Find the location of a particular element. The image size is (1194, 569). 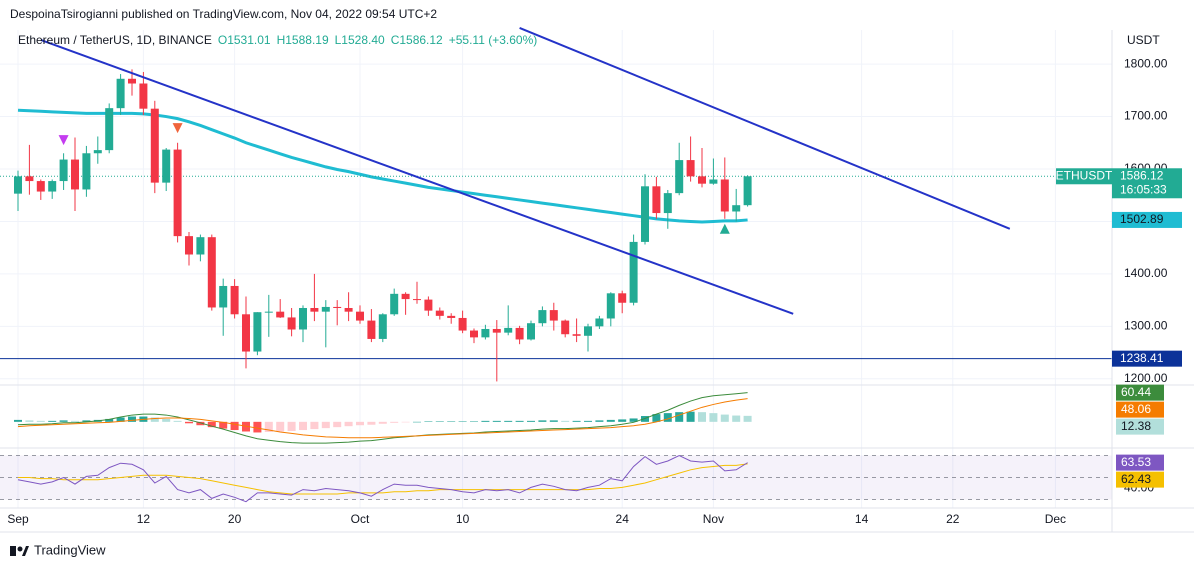

price-tag is located at coordinates (1147, 183).